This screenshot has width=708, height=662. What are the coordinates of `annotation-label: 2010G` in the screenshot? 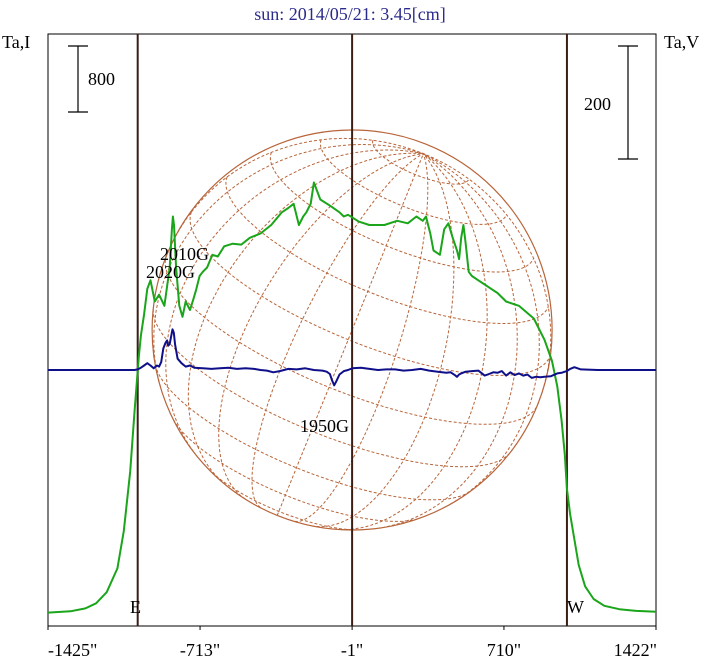 It's located at (184, 254).